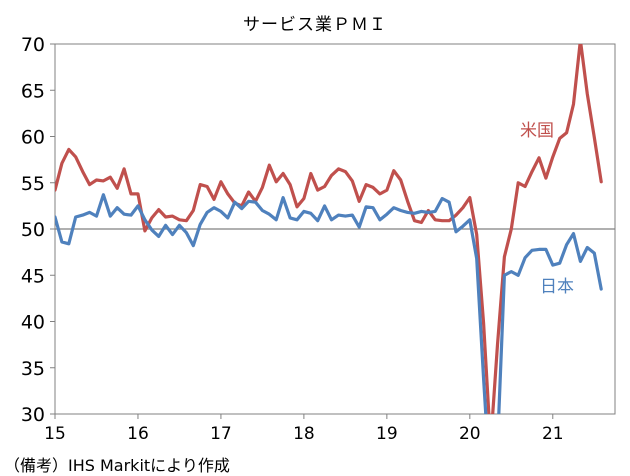  Describe the element at coordinates (557, 287) in the screenshot. I see `series-label-japan: 日本` at that location.